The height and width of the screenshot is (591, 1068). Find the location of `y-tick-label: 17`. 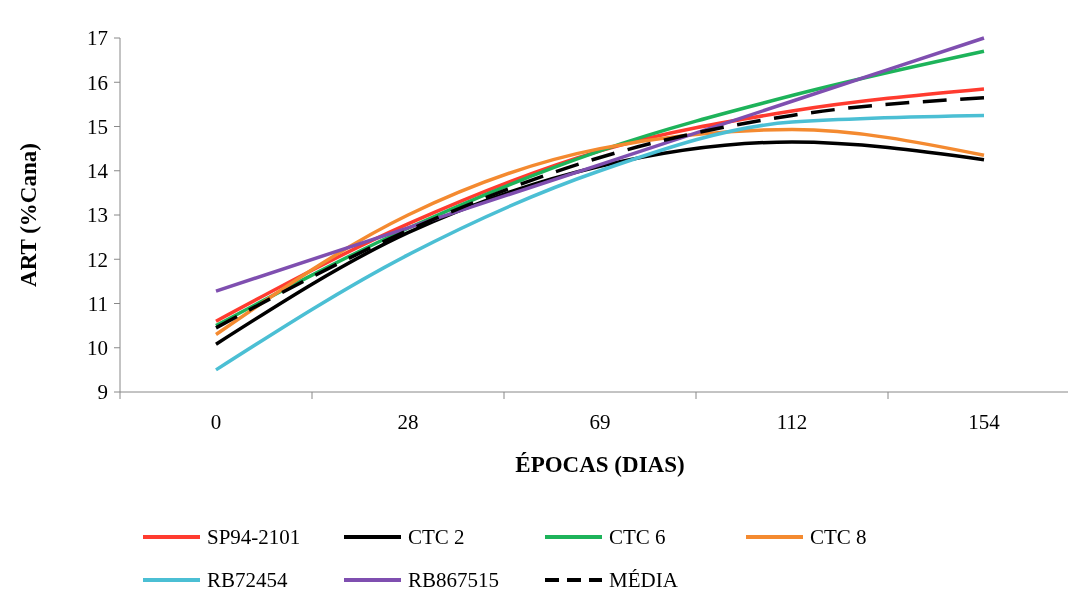

y-tick-label: 17 is located at coordinates (97, 38).